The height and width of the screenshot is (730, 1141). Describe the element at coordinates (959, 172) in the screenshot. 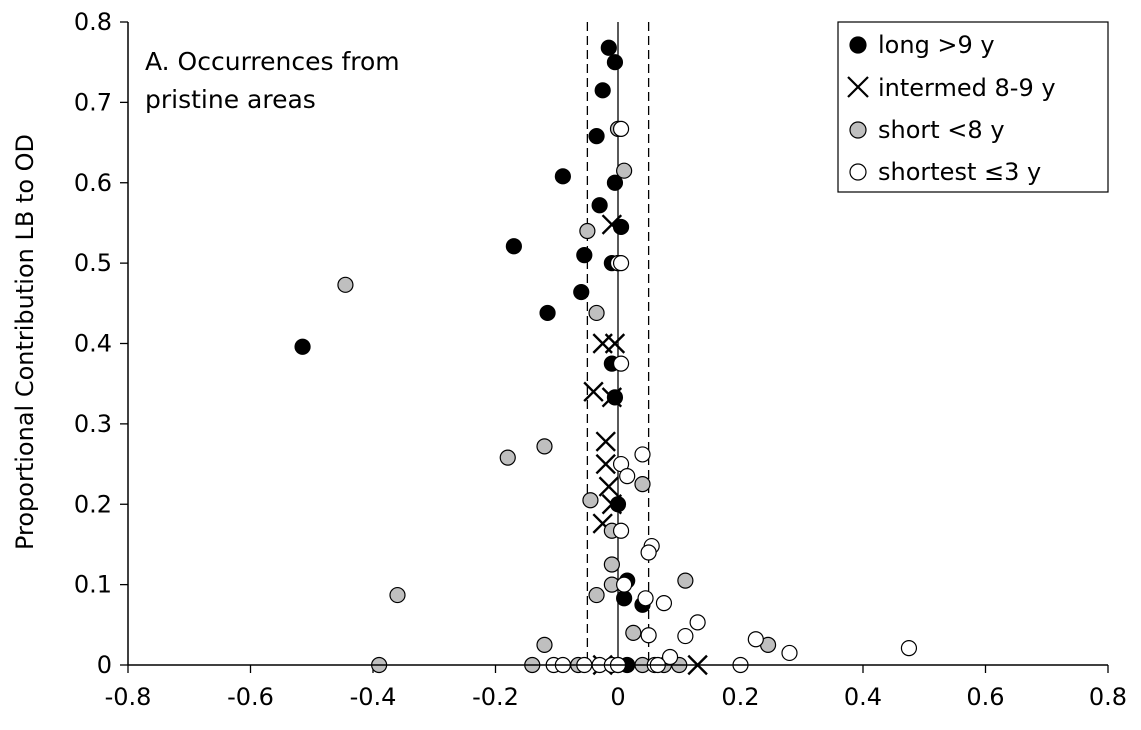

I see `legend-label-shortest: shortest ≤3 y` at that location.